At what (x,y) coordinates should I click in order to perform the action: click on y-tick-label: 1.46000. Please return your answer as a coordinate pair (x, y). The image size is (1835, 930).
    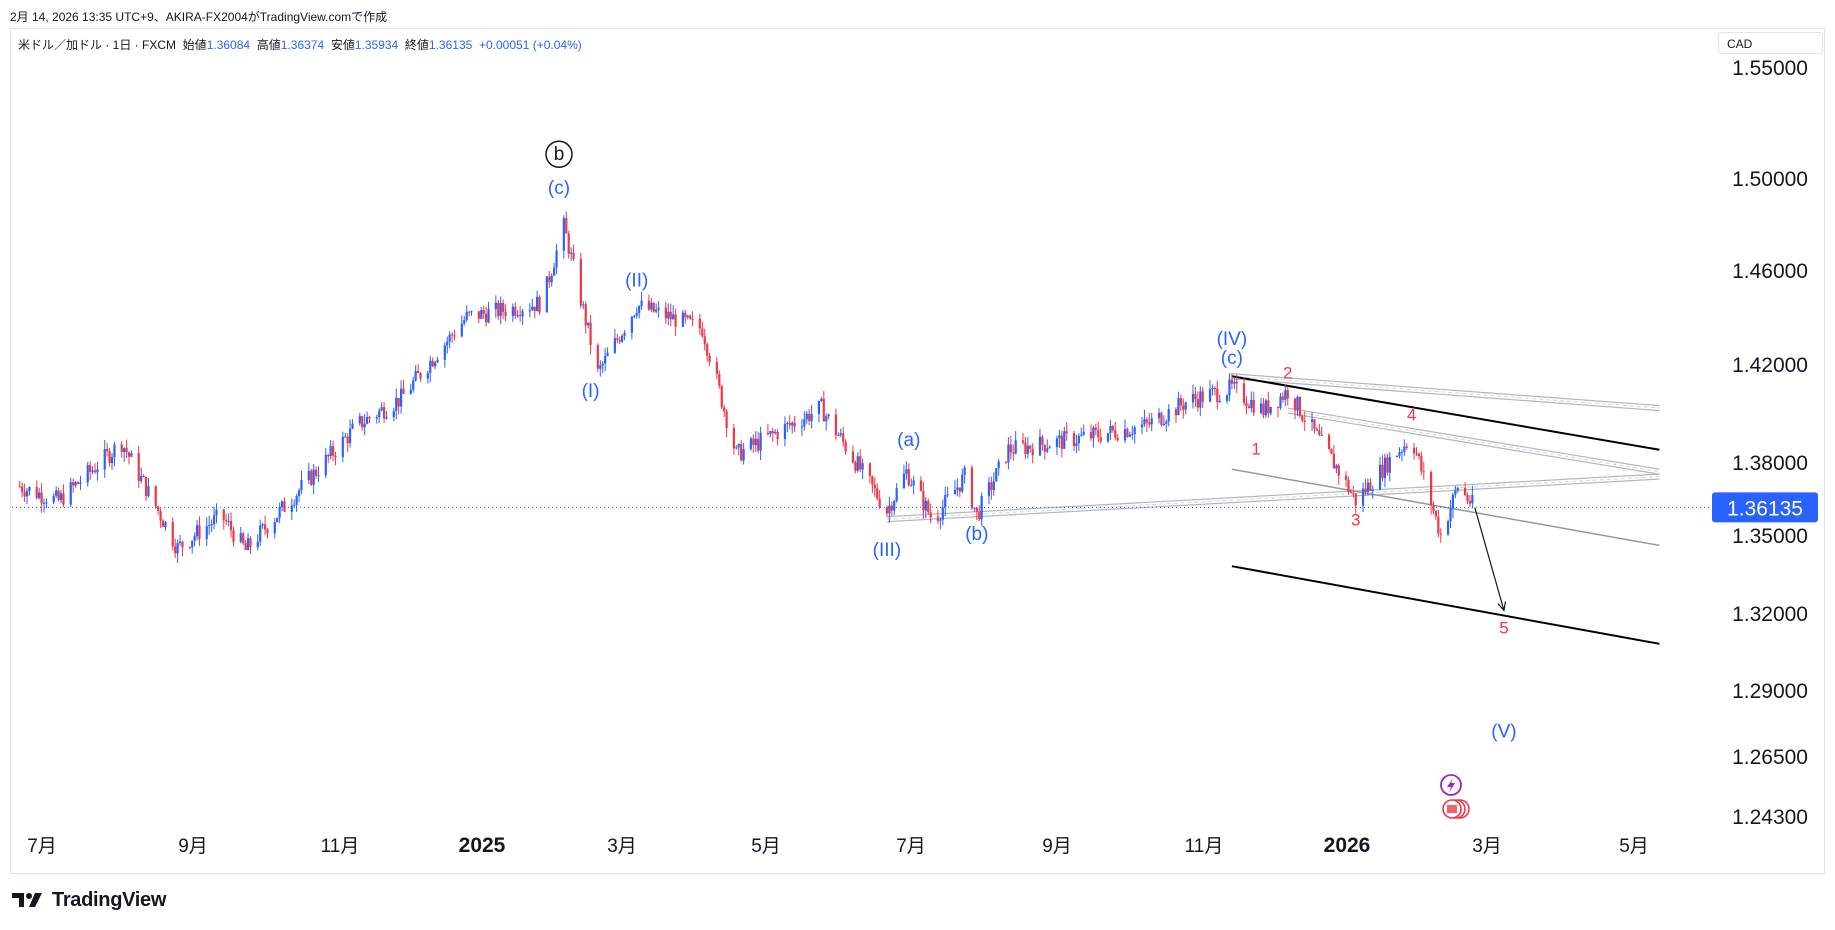
    Looking at the image, I should click on (1770, 271).